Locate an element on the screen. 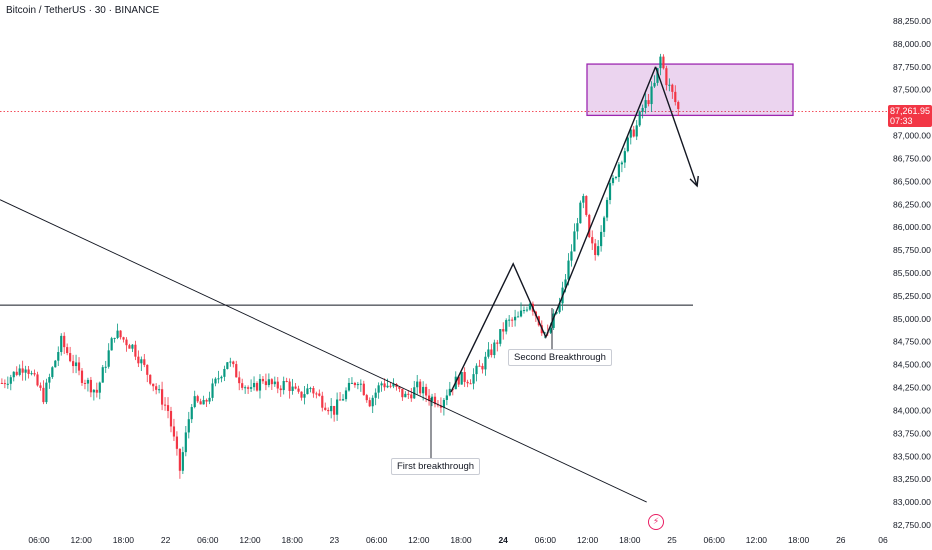  y-tick-label: 86,250.00 is located at coordinates (912, 204).